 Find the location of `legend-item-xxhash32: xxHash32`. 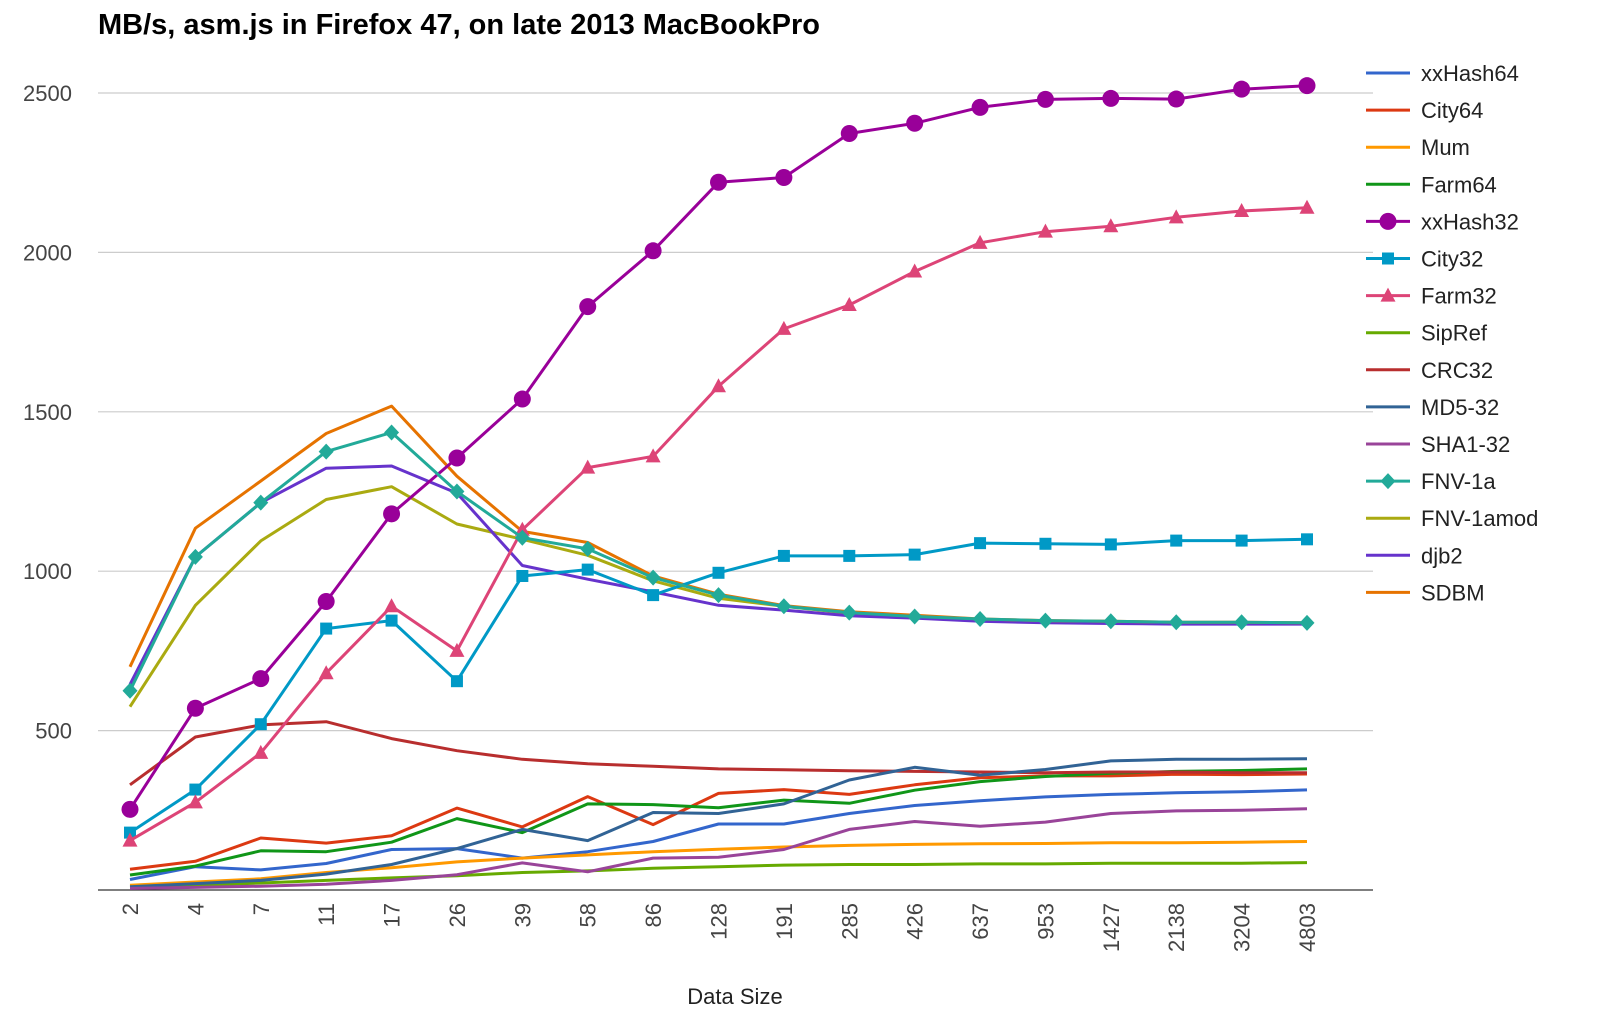

legend-item-xxhash32: xxHash32 is located at coordinates (1442, 221).